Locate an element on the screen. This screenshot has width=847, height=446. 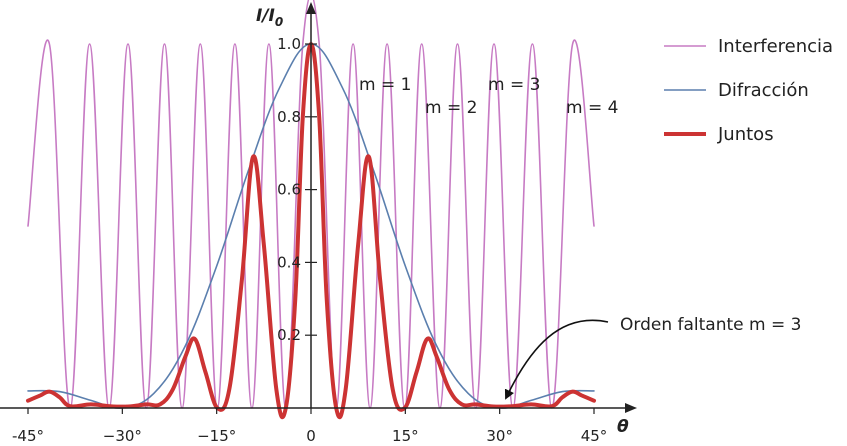
x-tick-label: 30° is located at coordinates (499, 436).